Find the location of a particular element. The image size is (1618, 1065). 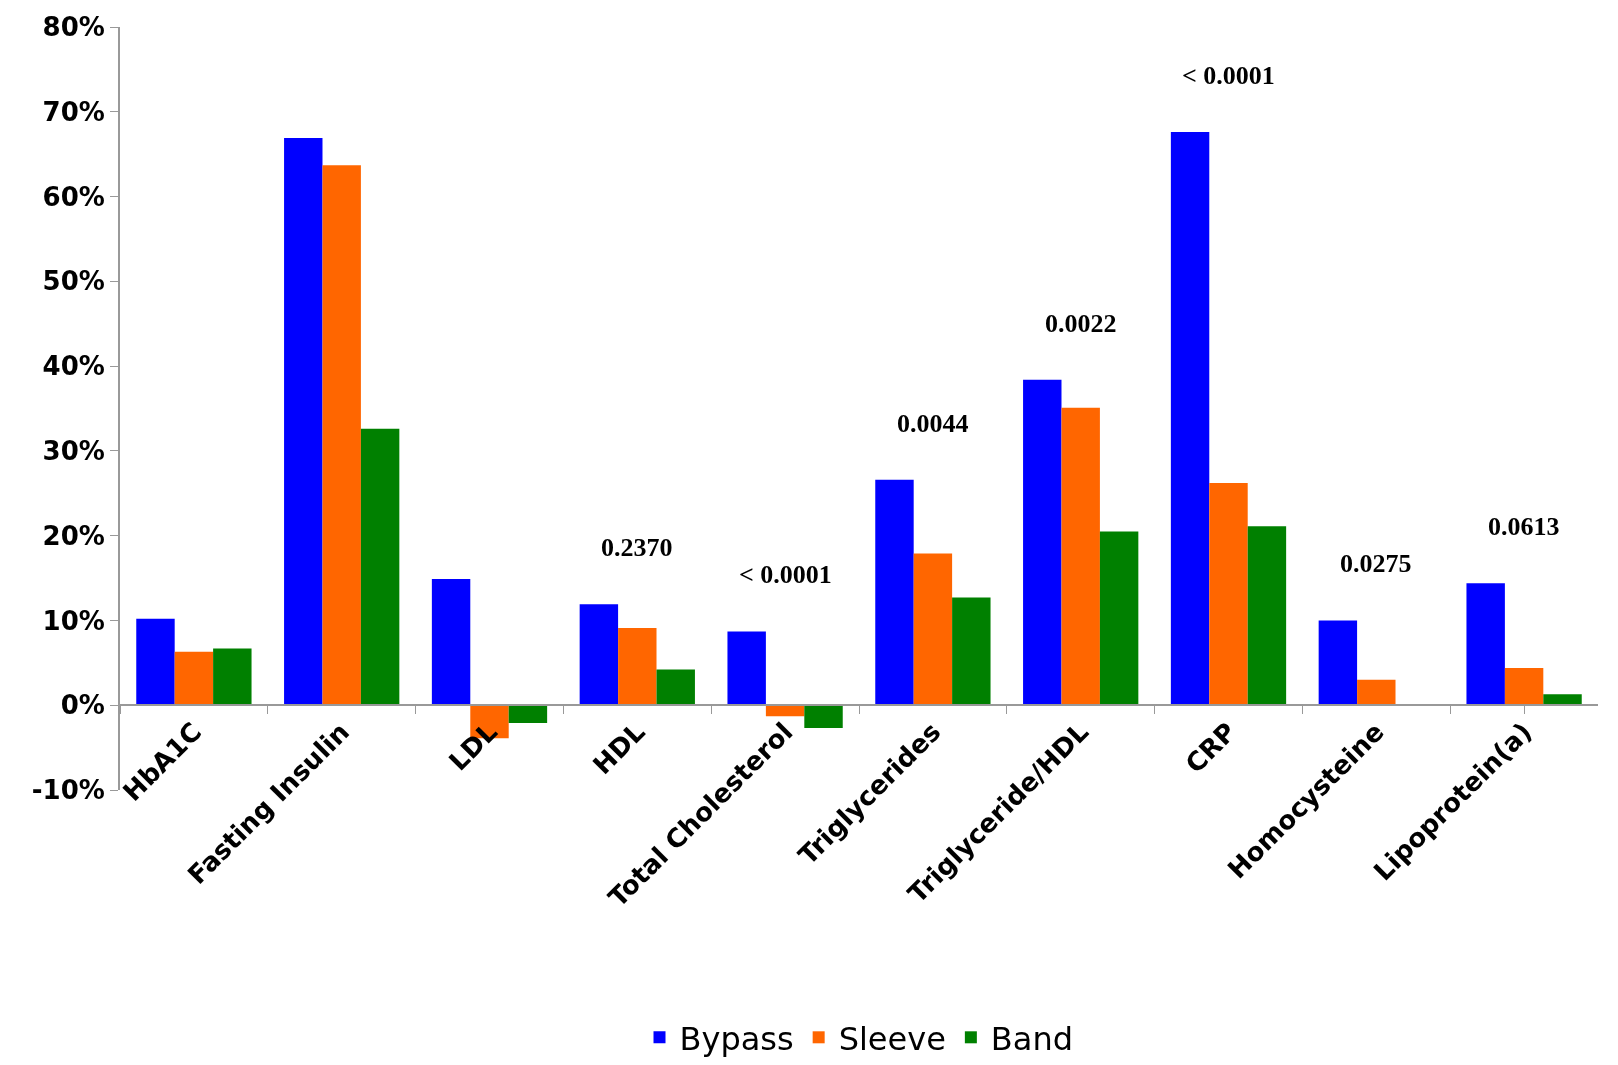

y-tick-label: 80% is located at coordinates (73, 27).